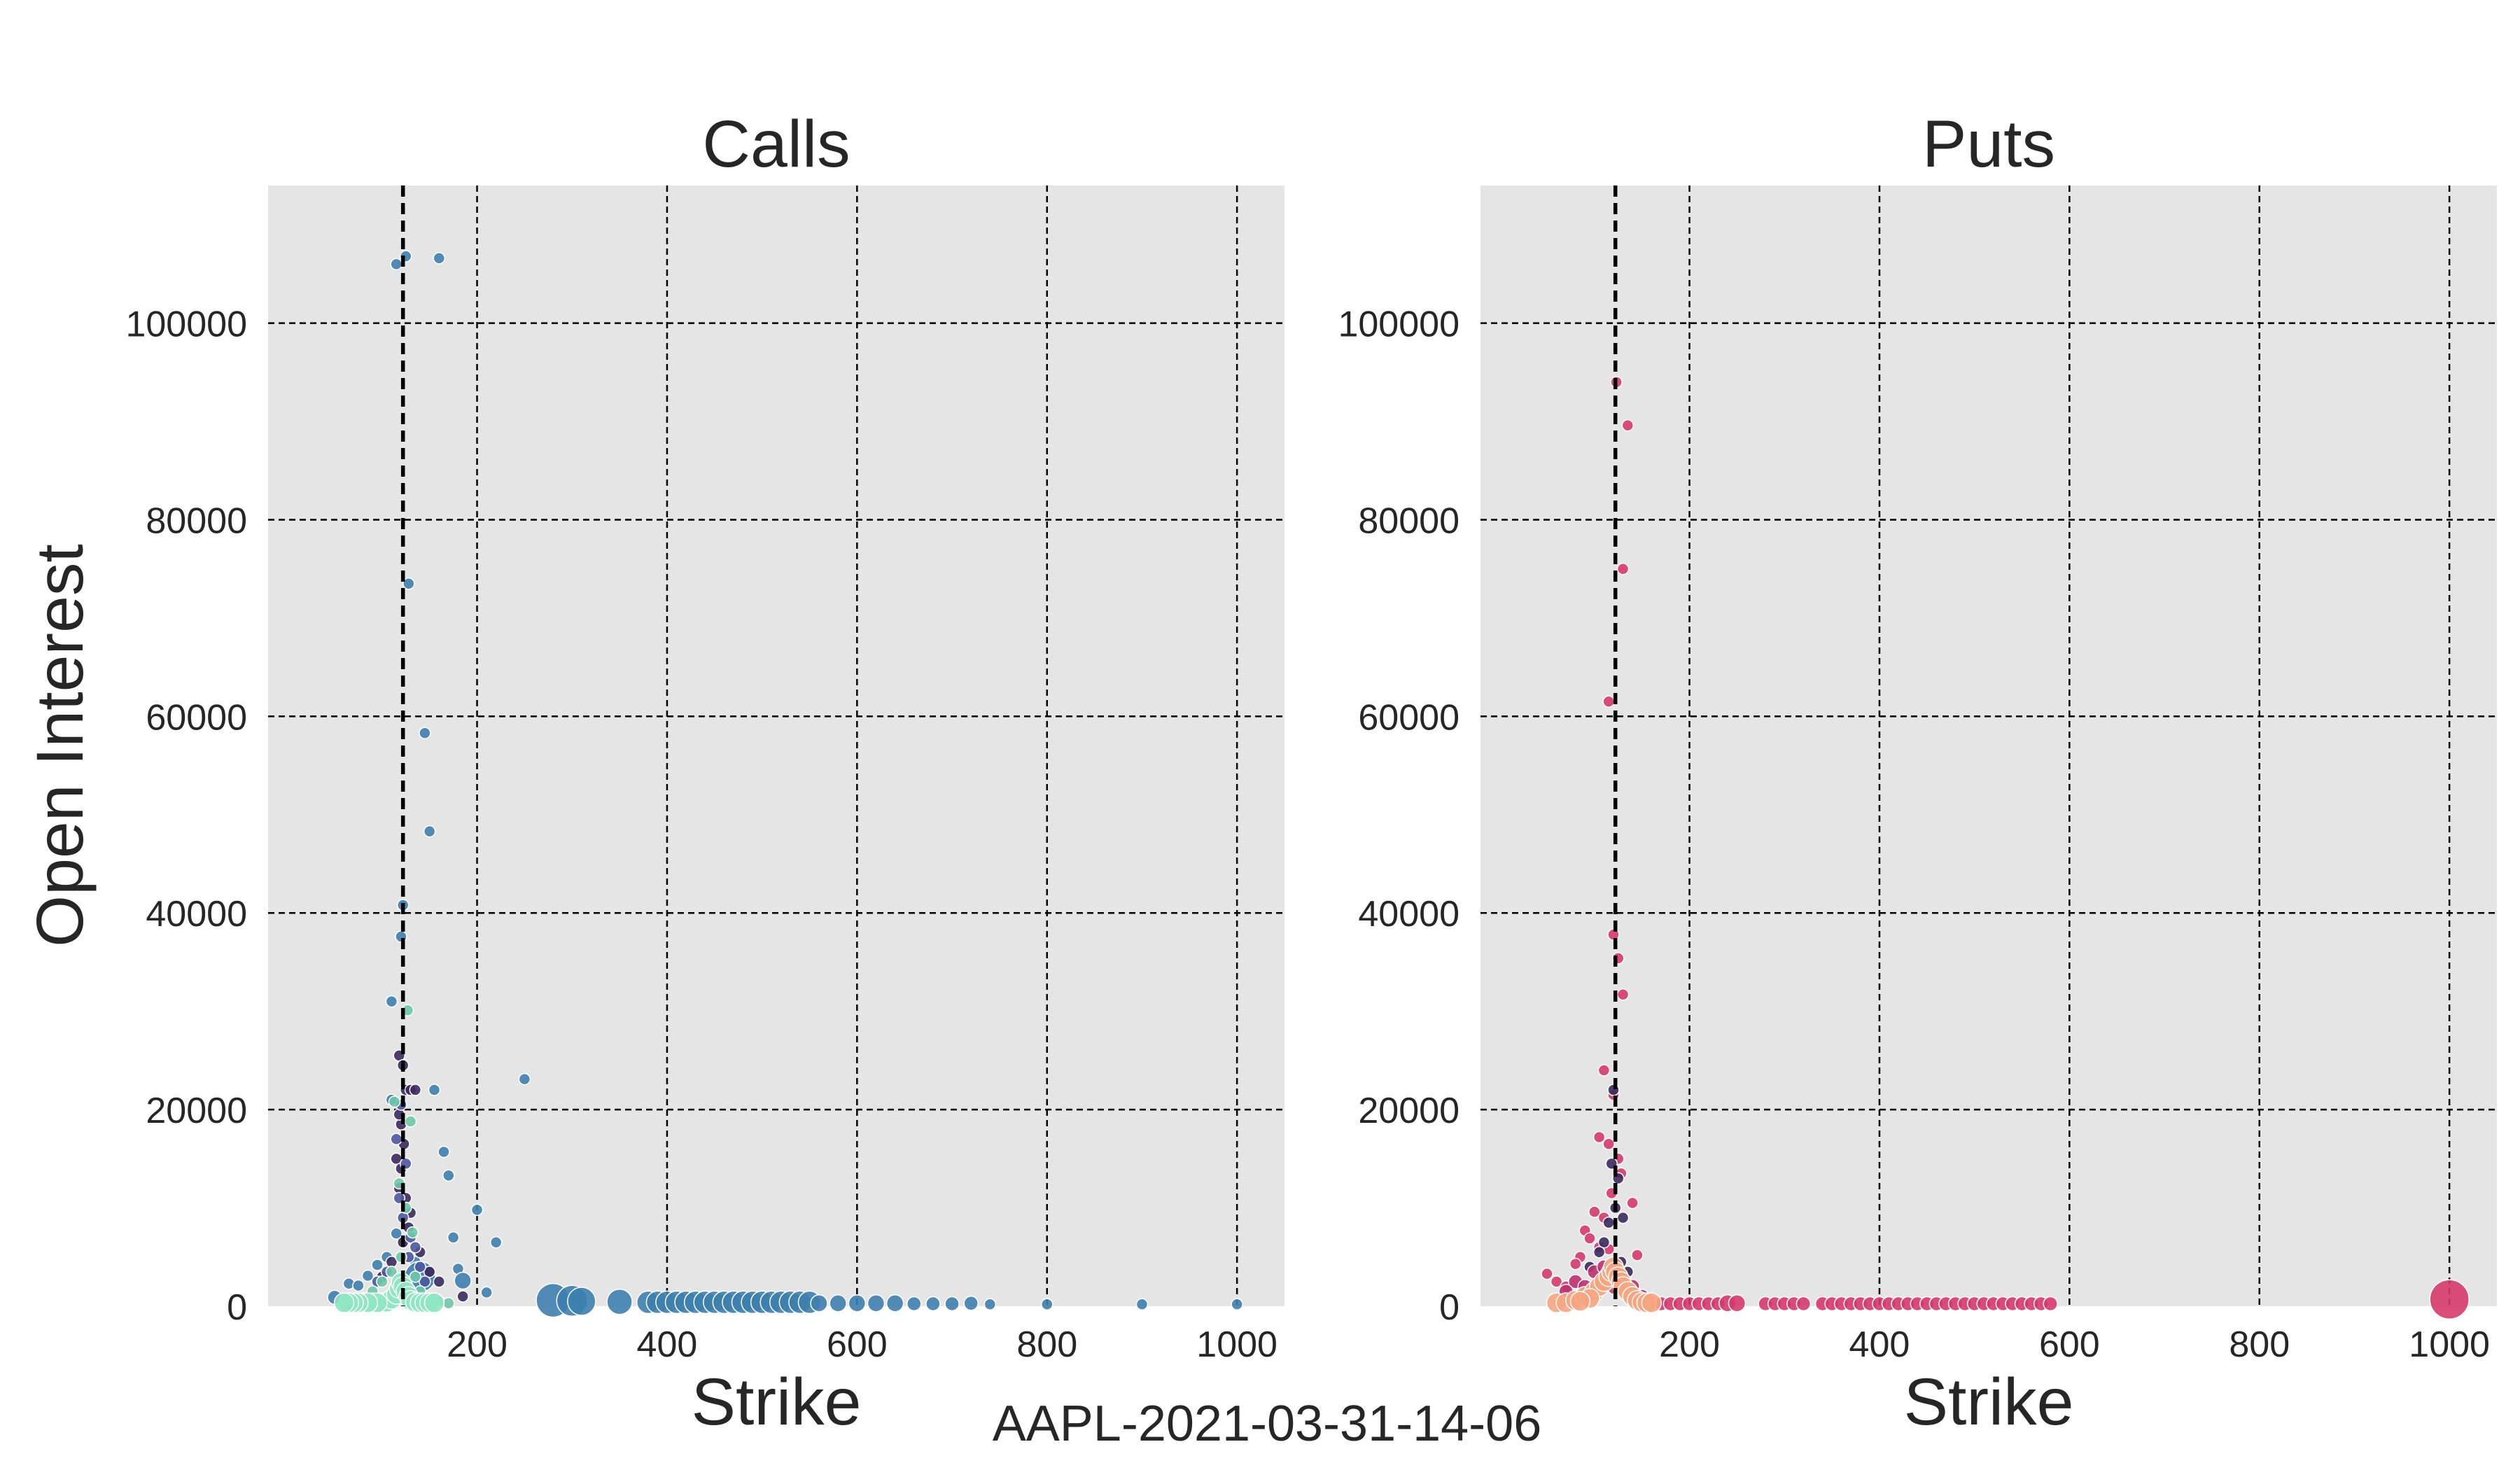 The height and width of the screenshot is (1470, 2520). What do you see at coordinates (2069, 1344) in the screenshot?
I see `puts-xtick-label: 600` at bounding box center [2069, 1344].